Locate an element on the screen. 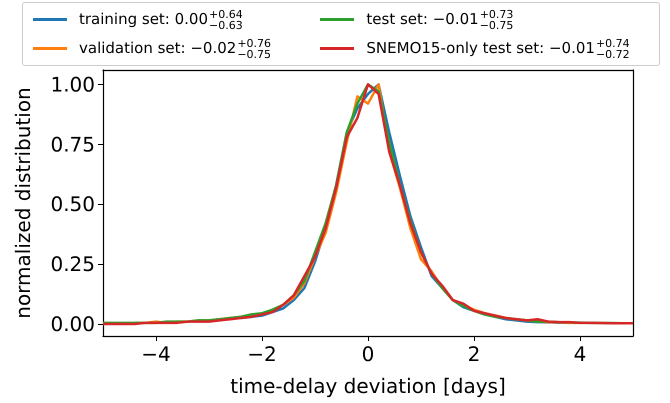 This screenshot has height=403, width=670. x-axis-title: time-delay deviation [days] is located at coordinates (368, 386).